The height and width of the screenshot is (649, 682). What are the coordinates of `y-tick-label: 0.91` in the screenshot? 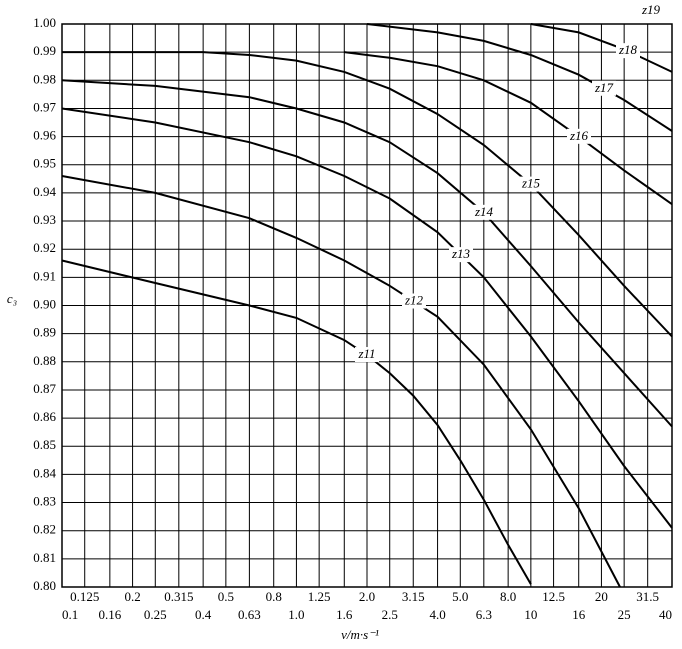 It's located at (44, 275).